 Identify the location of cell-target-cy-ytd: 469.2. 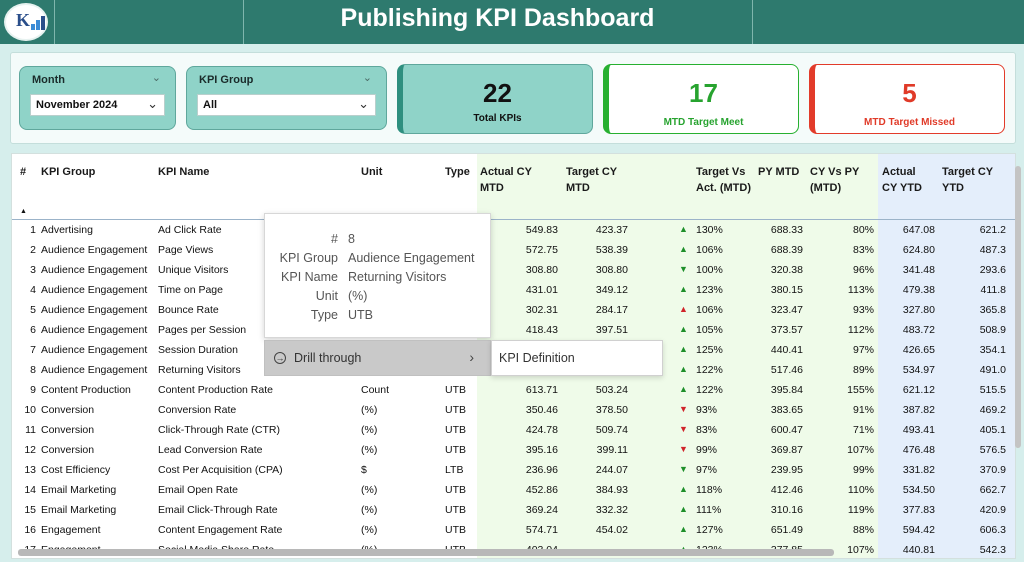
(992, 410).